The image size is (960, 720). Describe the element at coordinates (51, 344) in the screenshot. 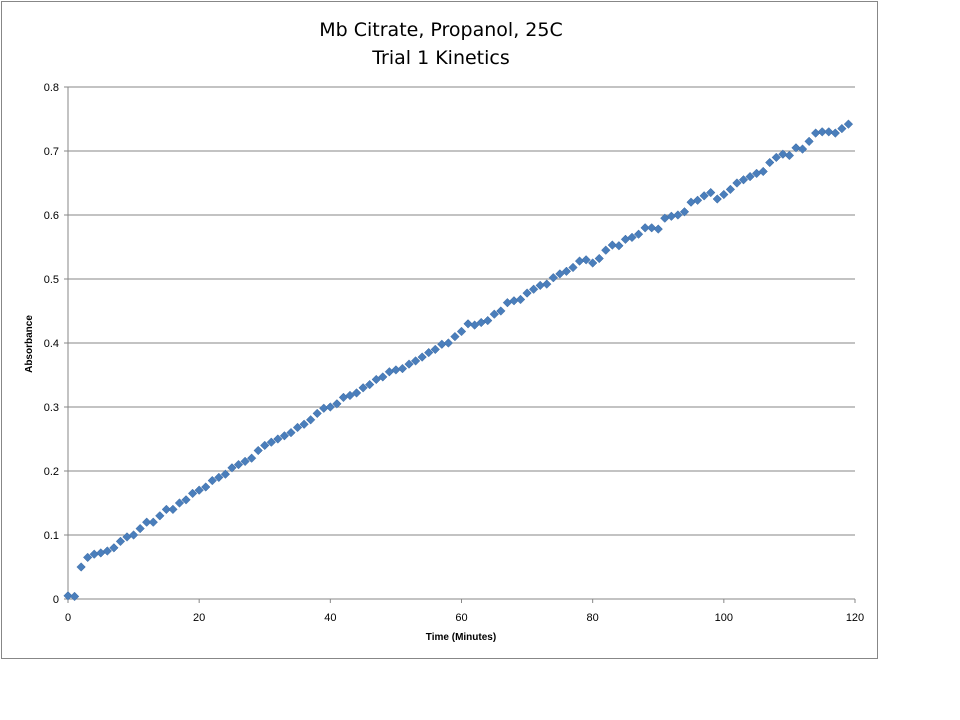

I see `y-tick-label: 0.4` at that location.